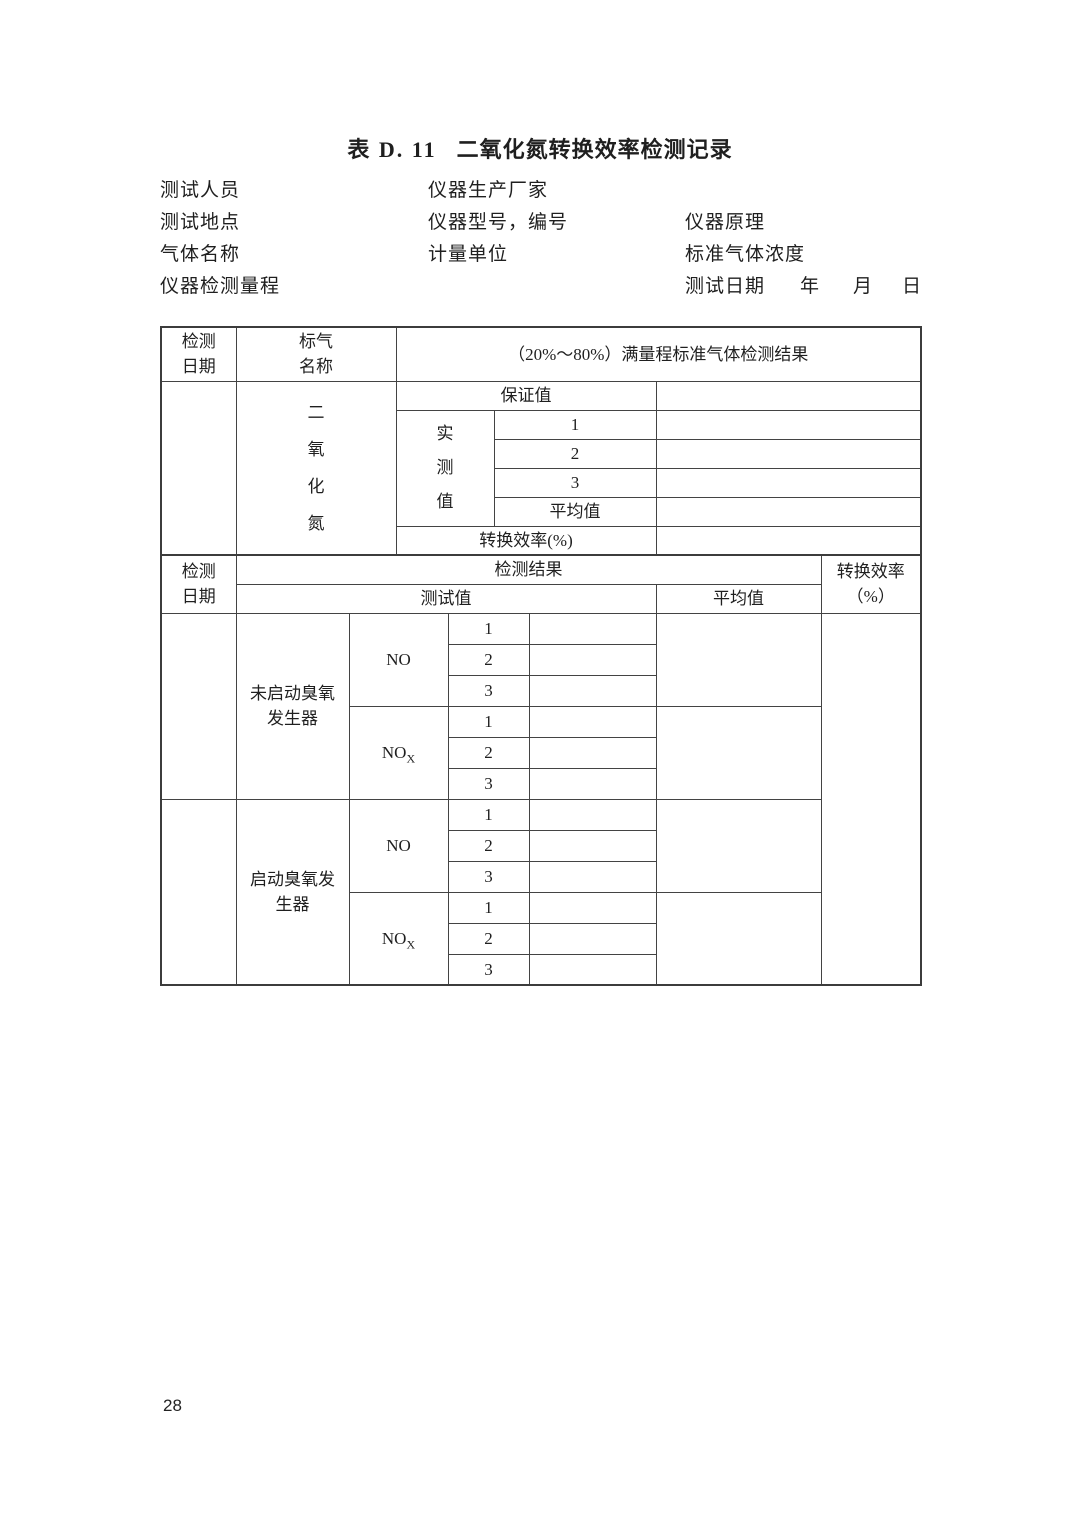  Describe the element at coordinates (592, 628) in the screenshot. I see `t2-g1-no-row1-value-cell` at that location.